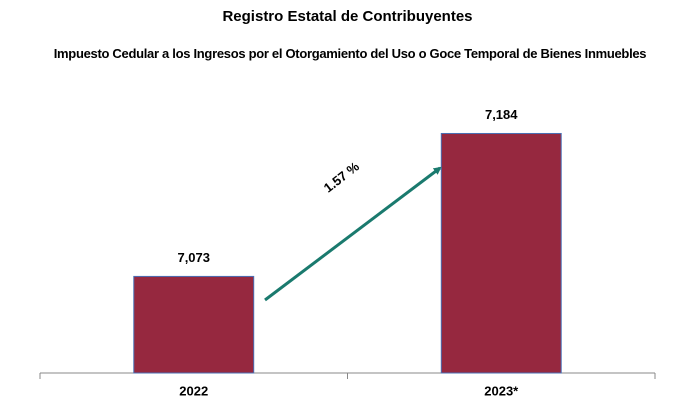 This screenshot has width=695, height=400. Describe the element at coordinates (341, 177) in the screenshot. I see `annotation: 1.57 %` at that location.